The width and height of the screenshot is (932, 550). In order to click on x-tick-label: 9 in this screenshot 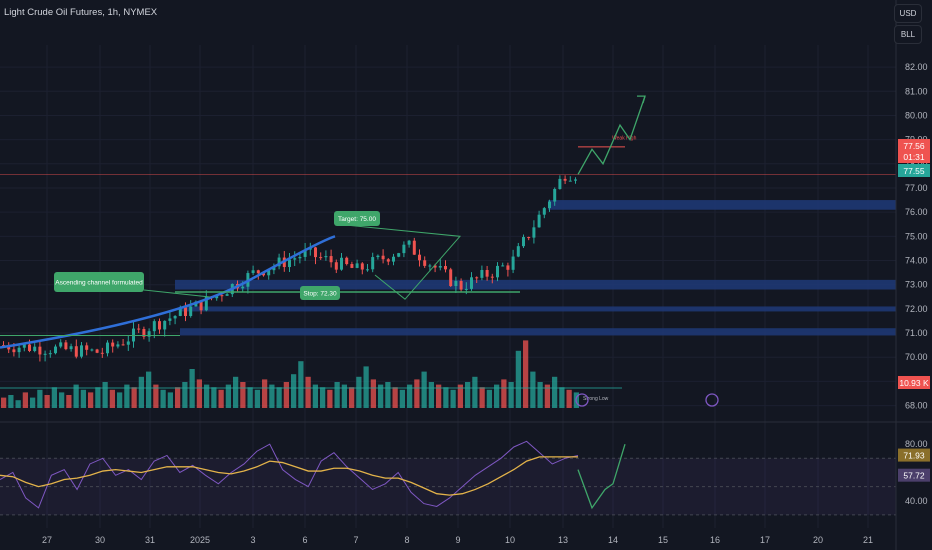, I will do `click(457, 540)`.